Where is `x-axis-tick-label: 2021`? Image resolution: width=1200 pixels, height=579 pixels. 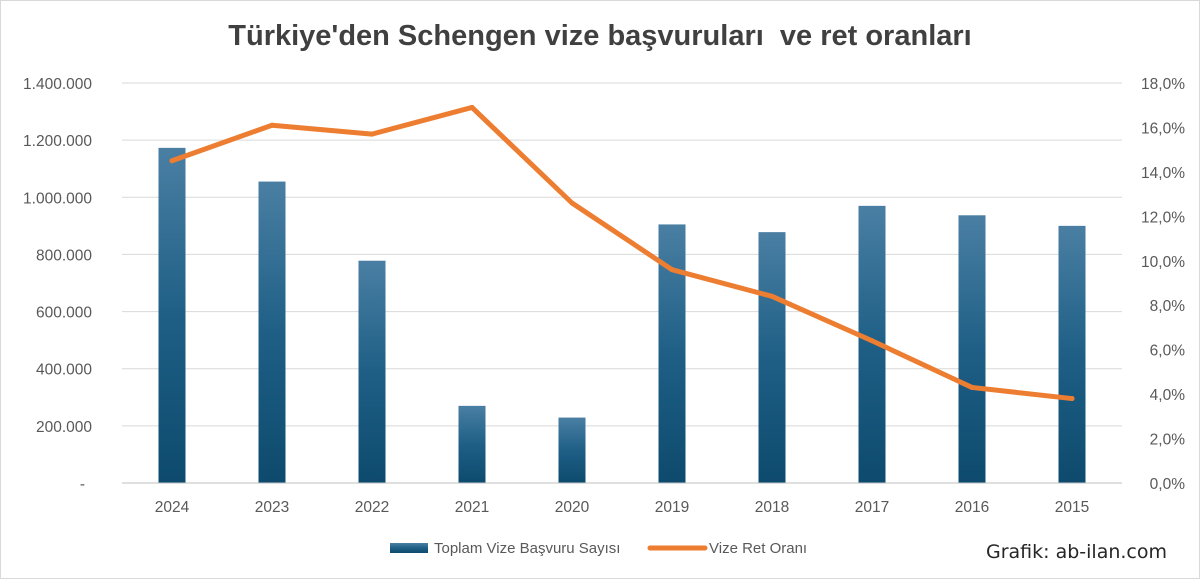 x-axis-tick-label: 2021 is located at coordinates (472, 507).